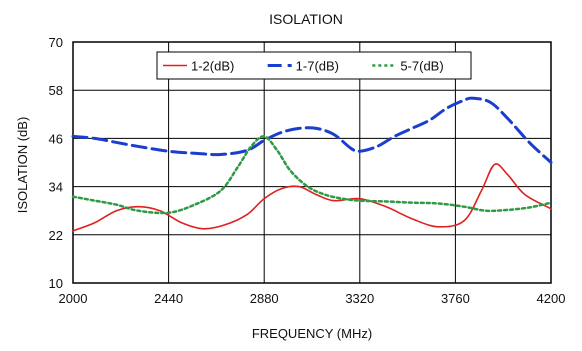 This screenshot has height=351, width=582. I want to click on x-tick-labels: 2000 2440 2880 3320 3760 4200, so click(312, 298).